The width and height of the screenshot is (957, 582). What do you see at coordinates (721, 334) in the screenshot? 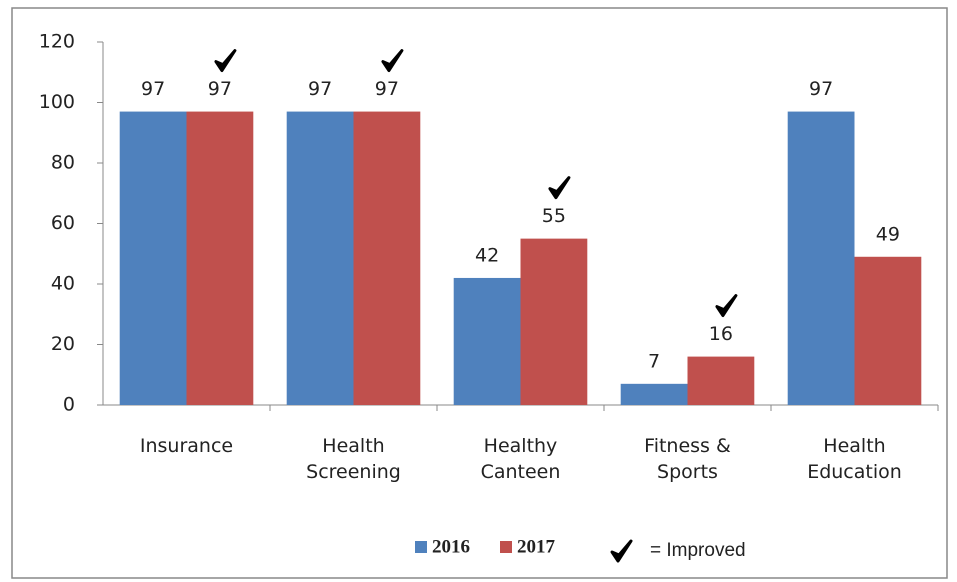
I see `data-label: 16` at bounding box center [721, 334].